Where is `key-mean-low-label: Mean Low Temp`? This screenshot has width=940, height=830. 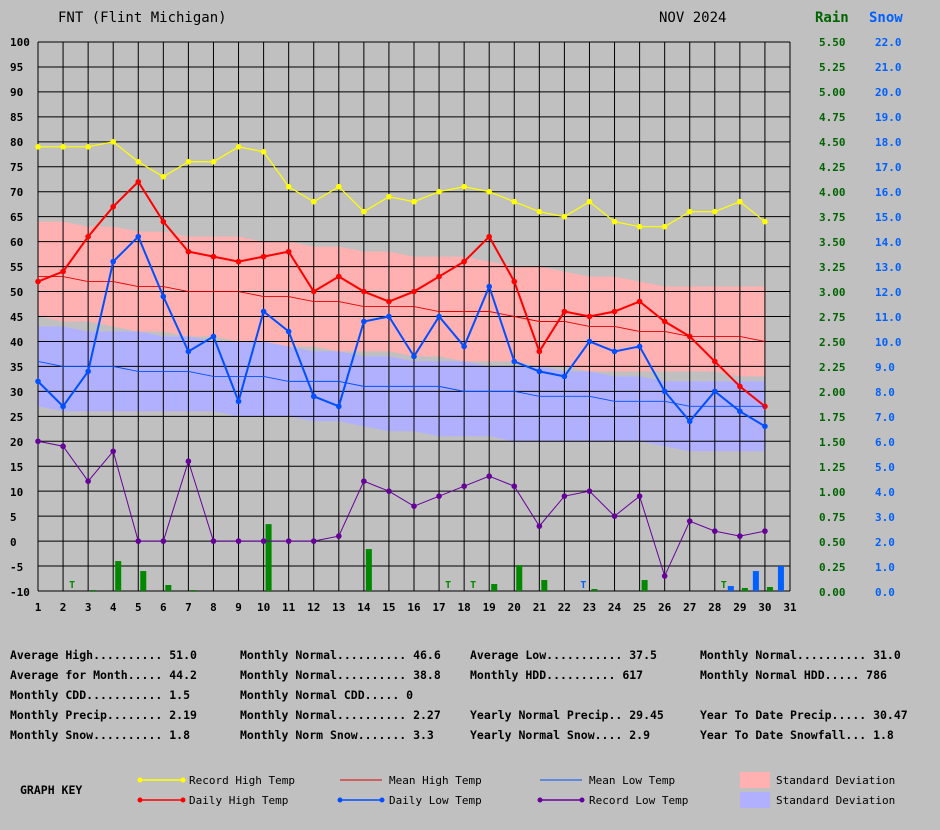
key-mean-low-label: Mean Low Temp is located at coordinates (632, 780).